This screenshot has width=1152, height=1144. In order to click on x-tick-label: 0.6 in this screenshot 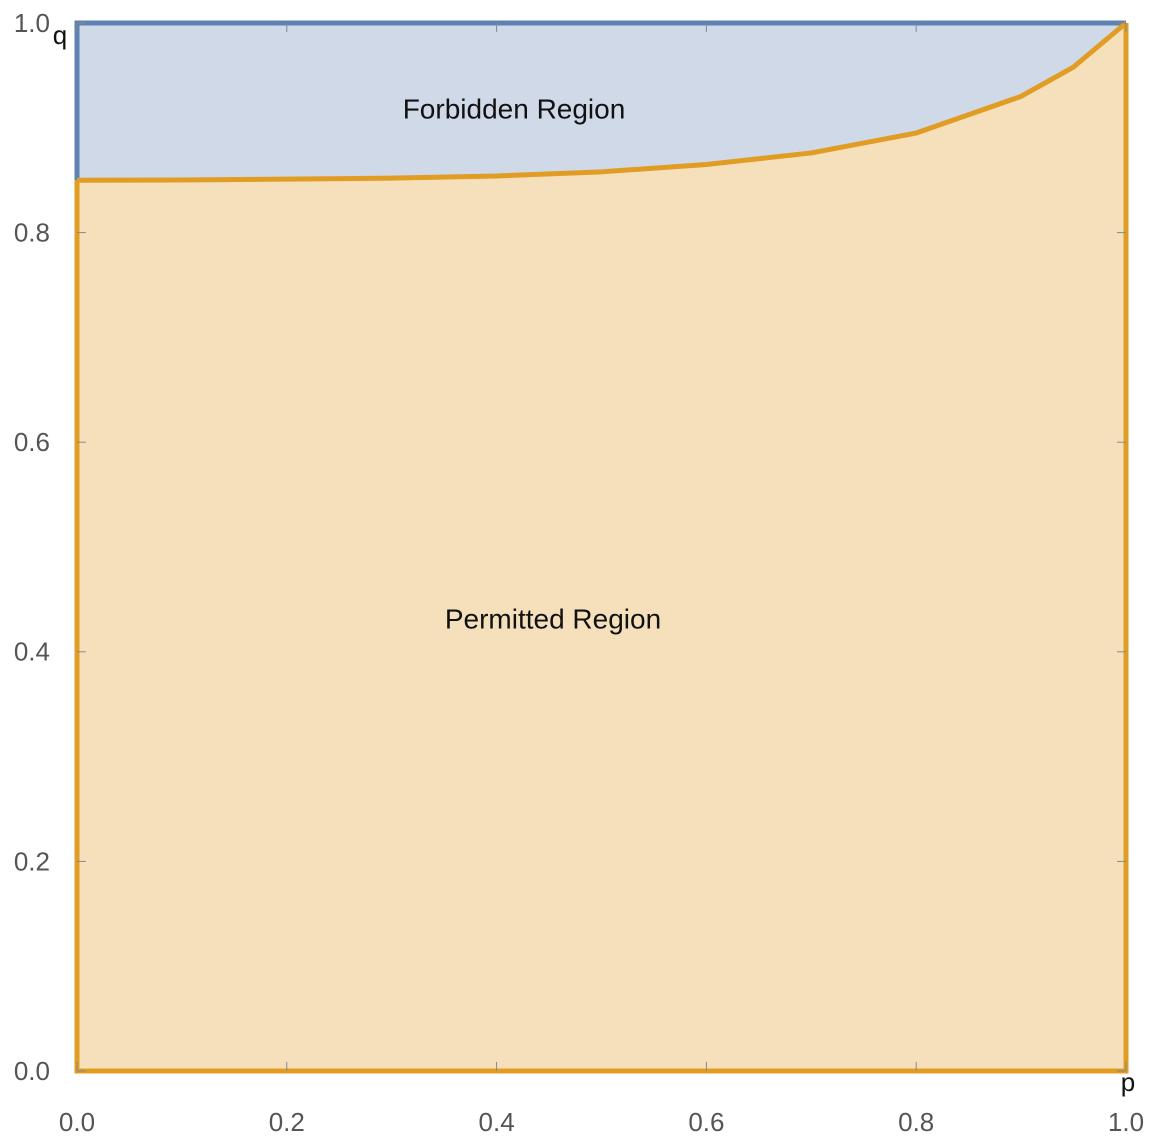, I will do `click(706, 1122)`.